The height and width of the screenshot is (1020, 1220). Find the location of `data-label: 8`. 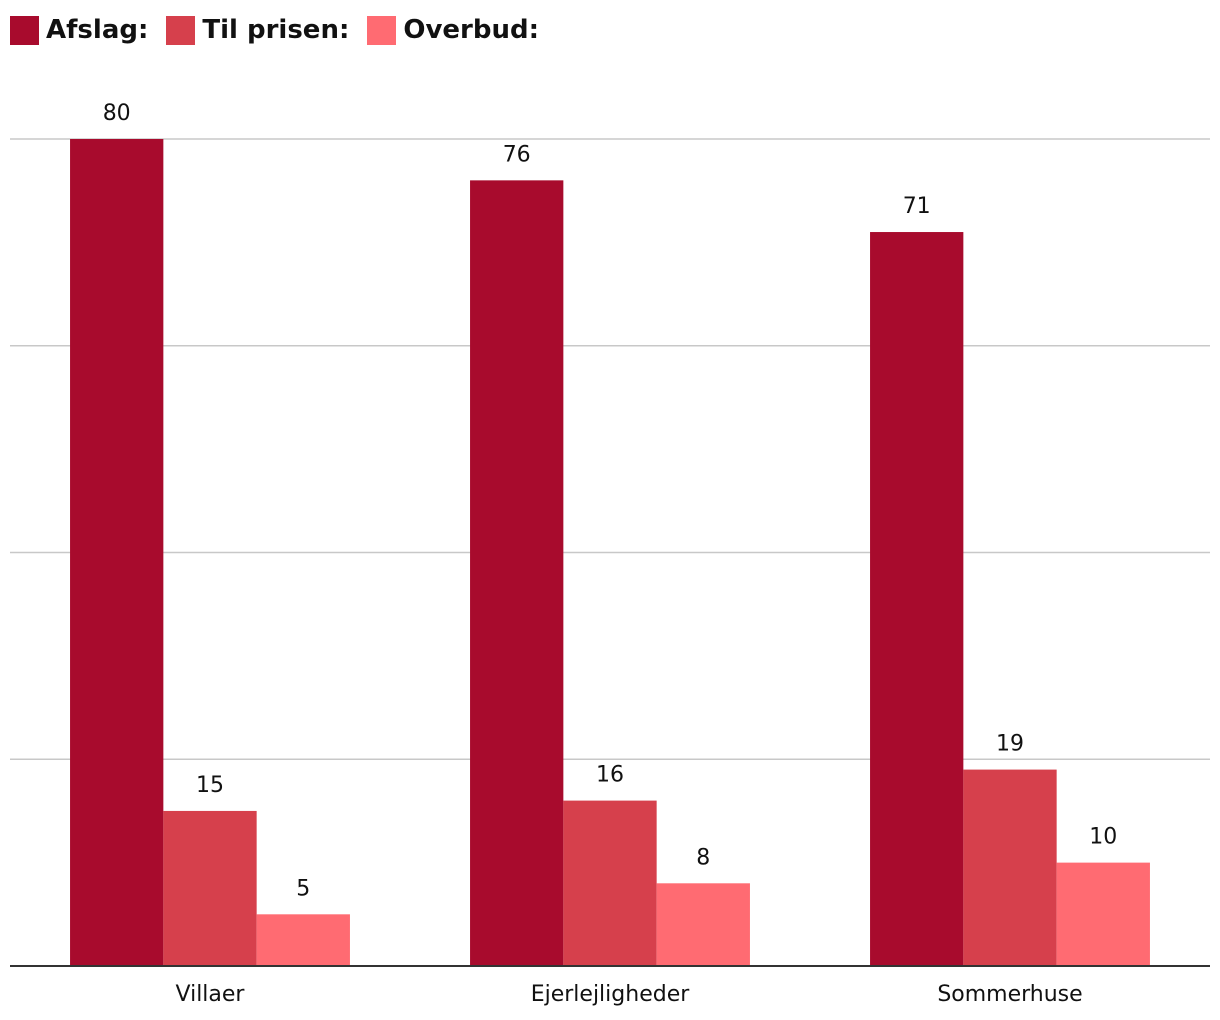

data-label: 8 is located at coordinates (703, 857).